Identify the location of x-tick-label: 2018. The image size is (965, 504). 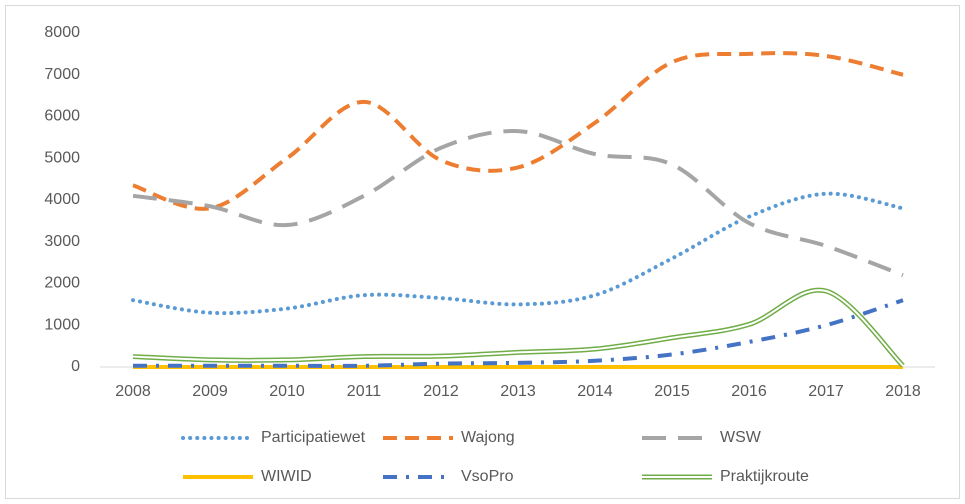
(903, 391).